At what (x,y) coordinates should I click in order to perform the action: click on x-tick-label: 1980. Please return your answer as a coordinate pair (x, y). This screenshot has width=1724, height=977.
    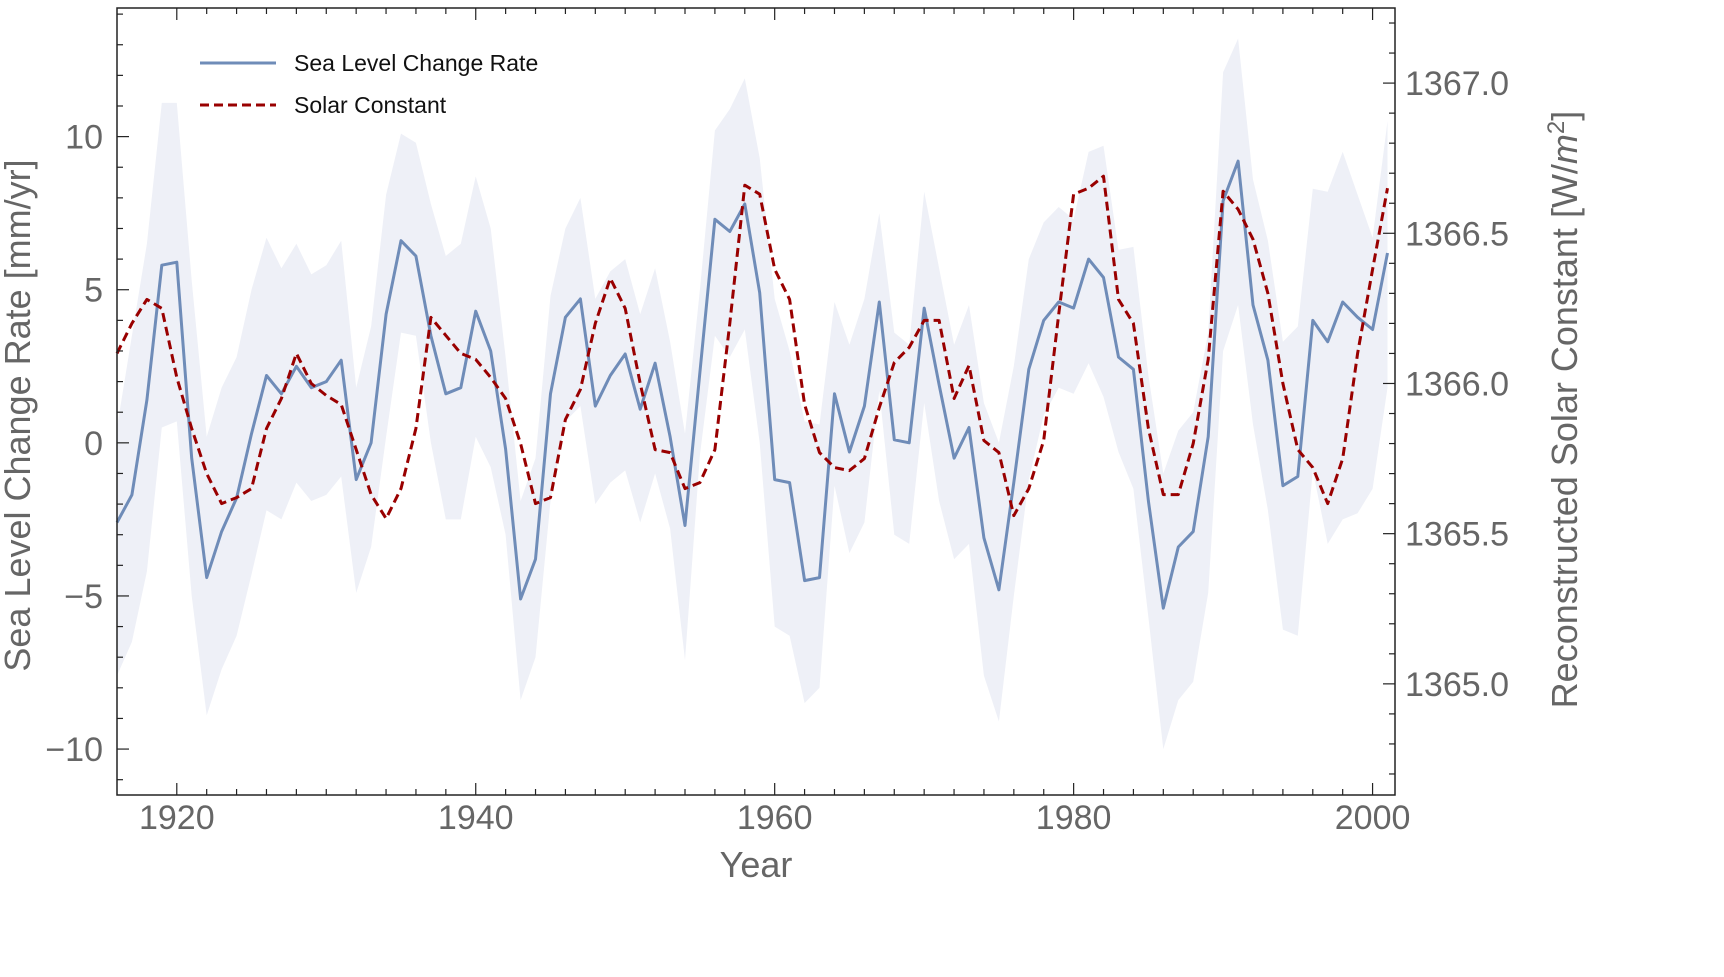
    Looking at the image, I should click on (1074, 818).